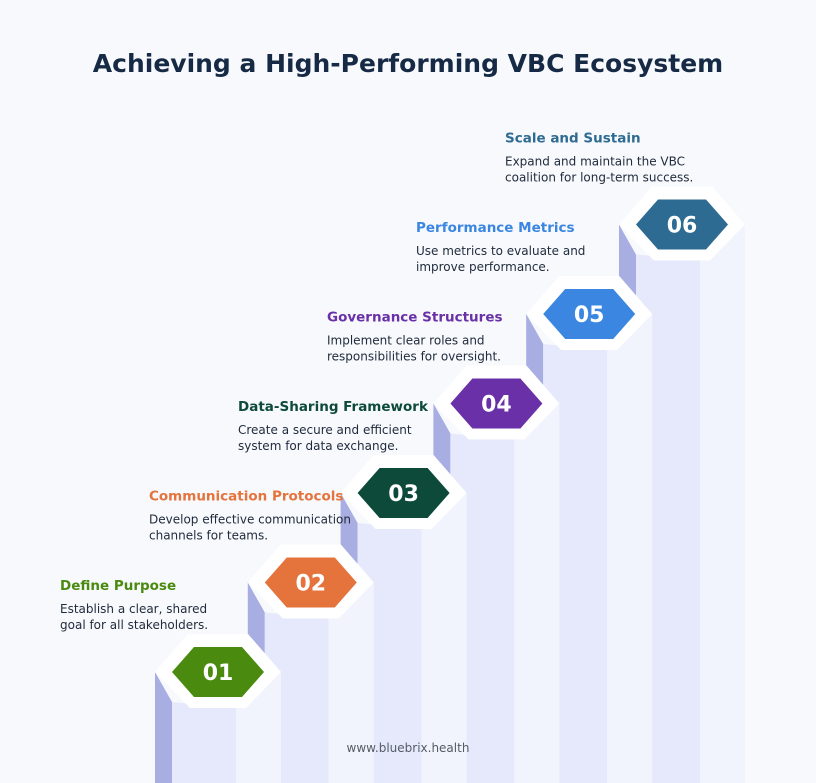 Image resolution: width=816 pixels, height=783 pixels. What do you see at coordinates (595, 162) in the screenshot?
I see `step-description: Expand and maintain the VBC` at bounding box center [595, 162].